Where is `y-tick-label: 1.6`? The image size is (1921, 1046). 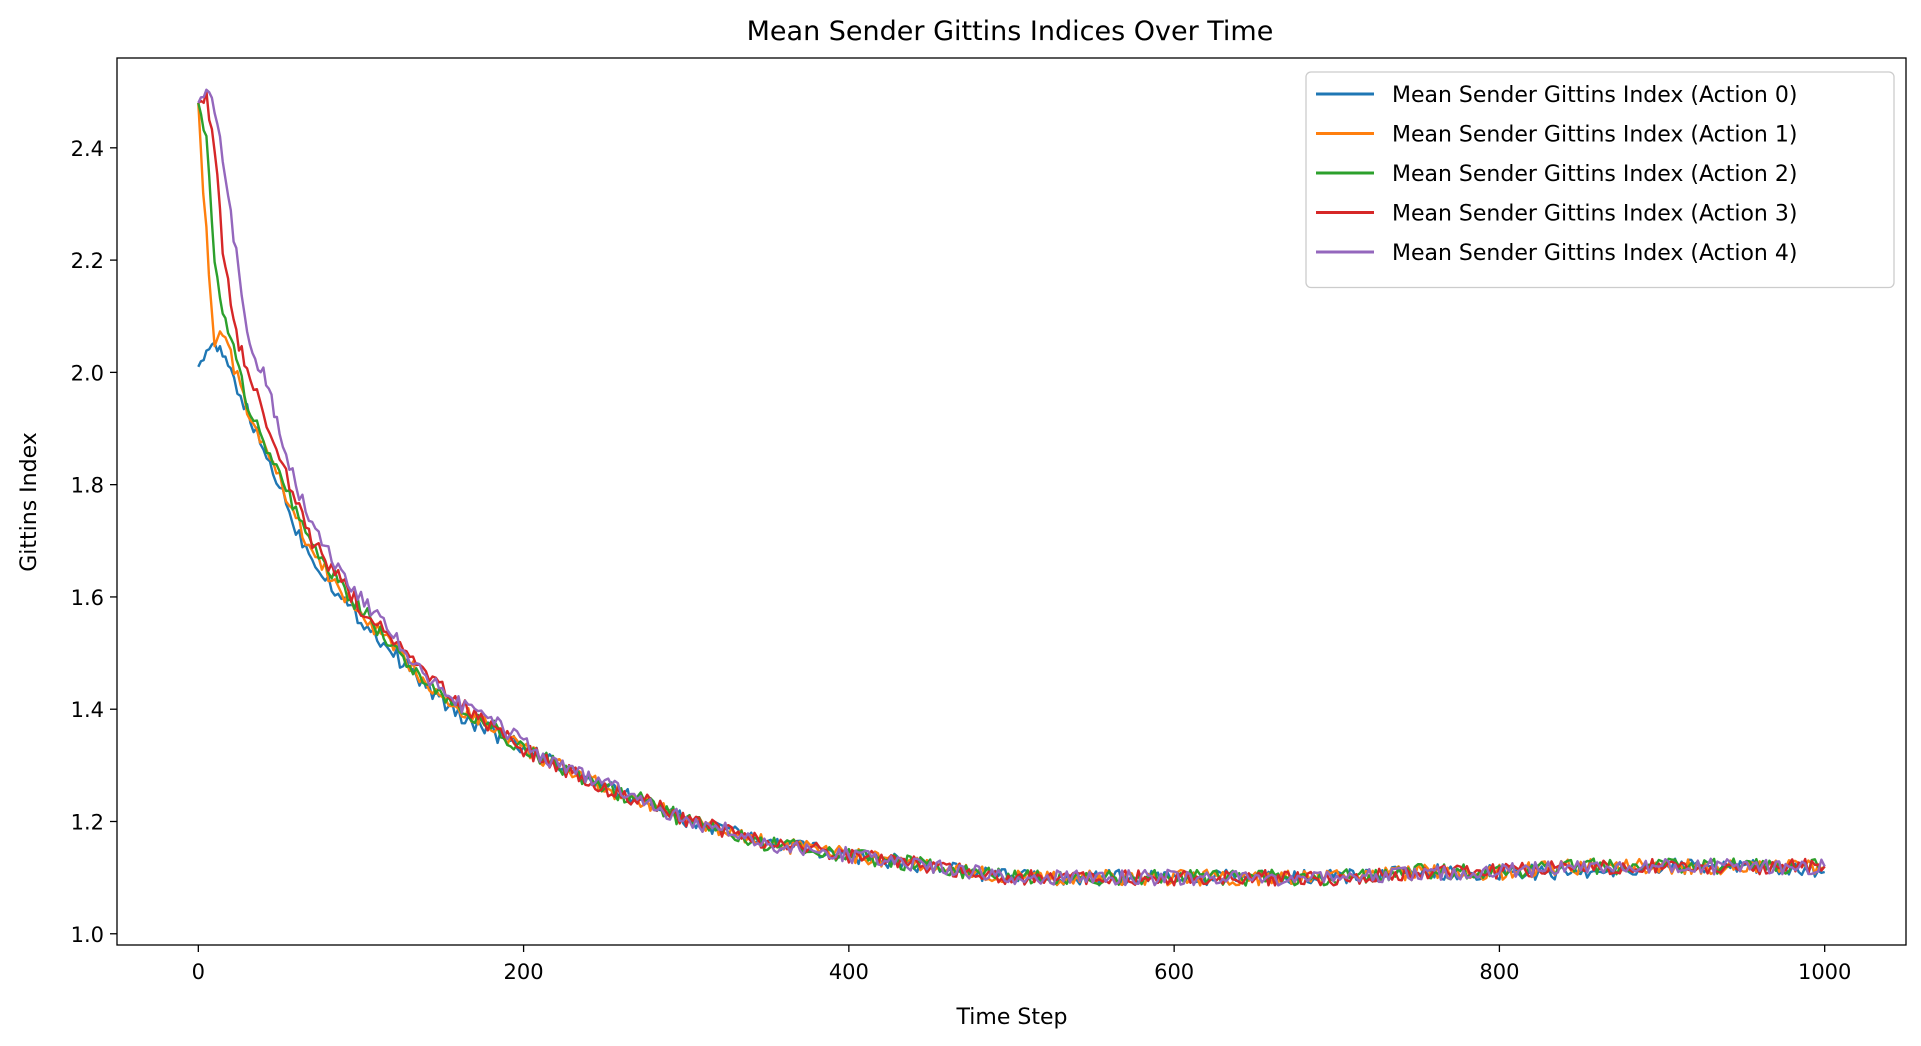 y-tick-label: 1.6 is located at coordinates (87, 598).